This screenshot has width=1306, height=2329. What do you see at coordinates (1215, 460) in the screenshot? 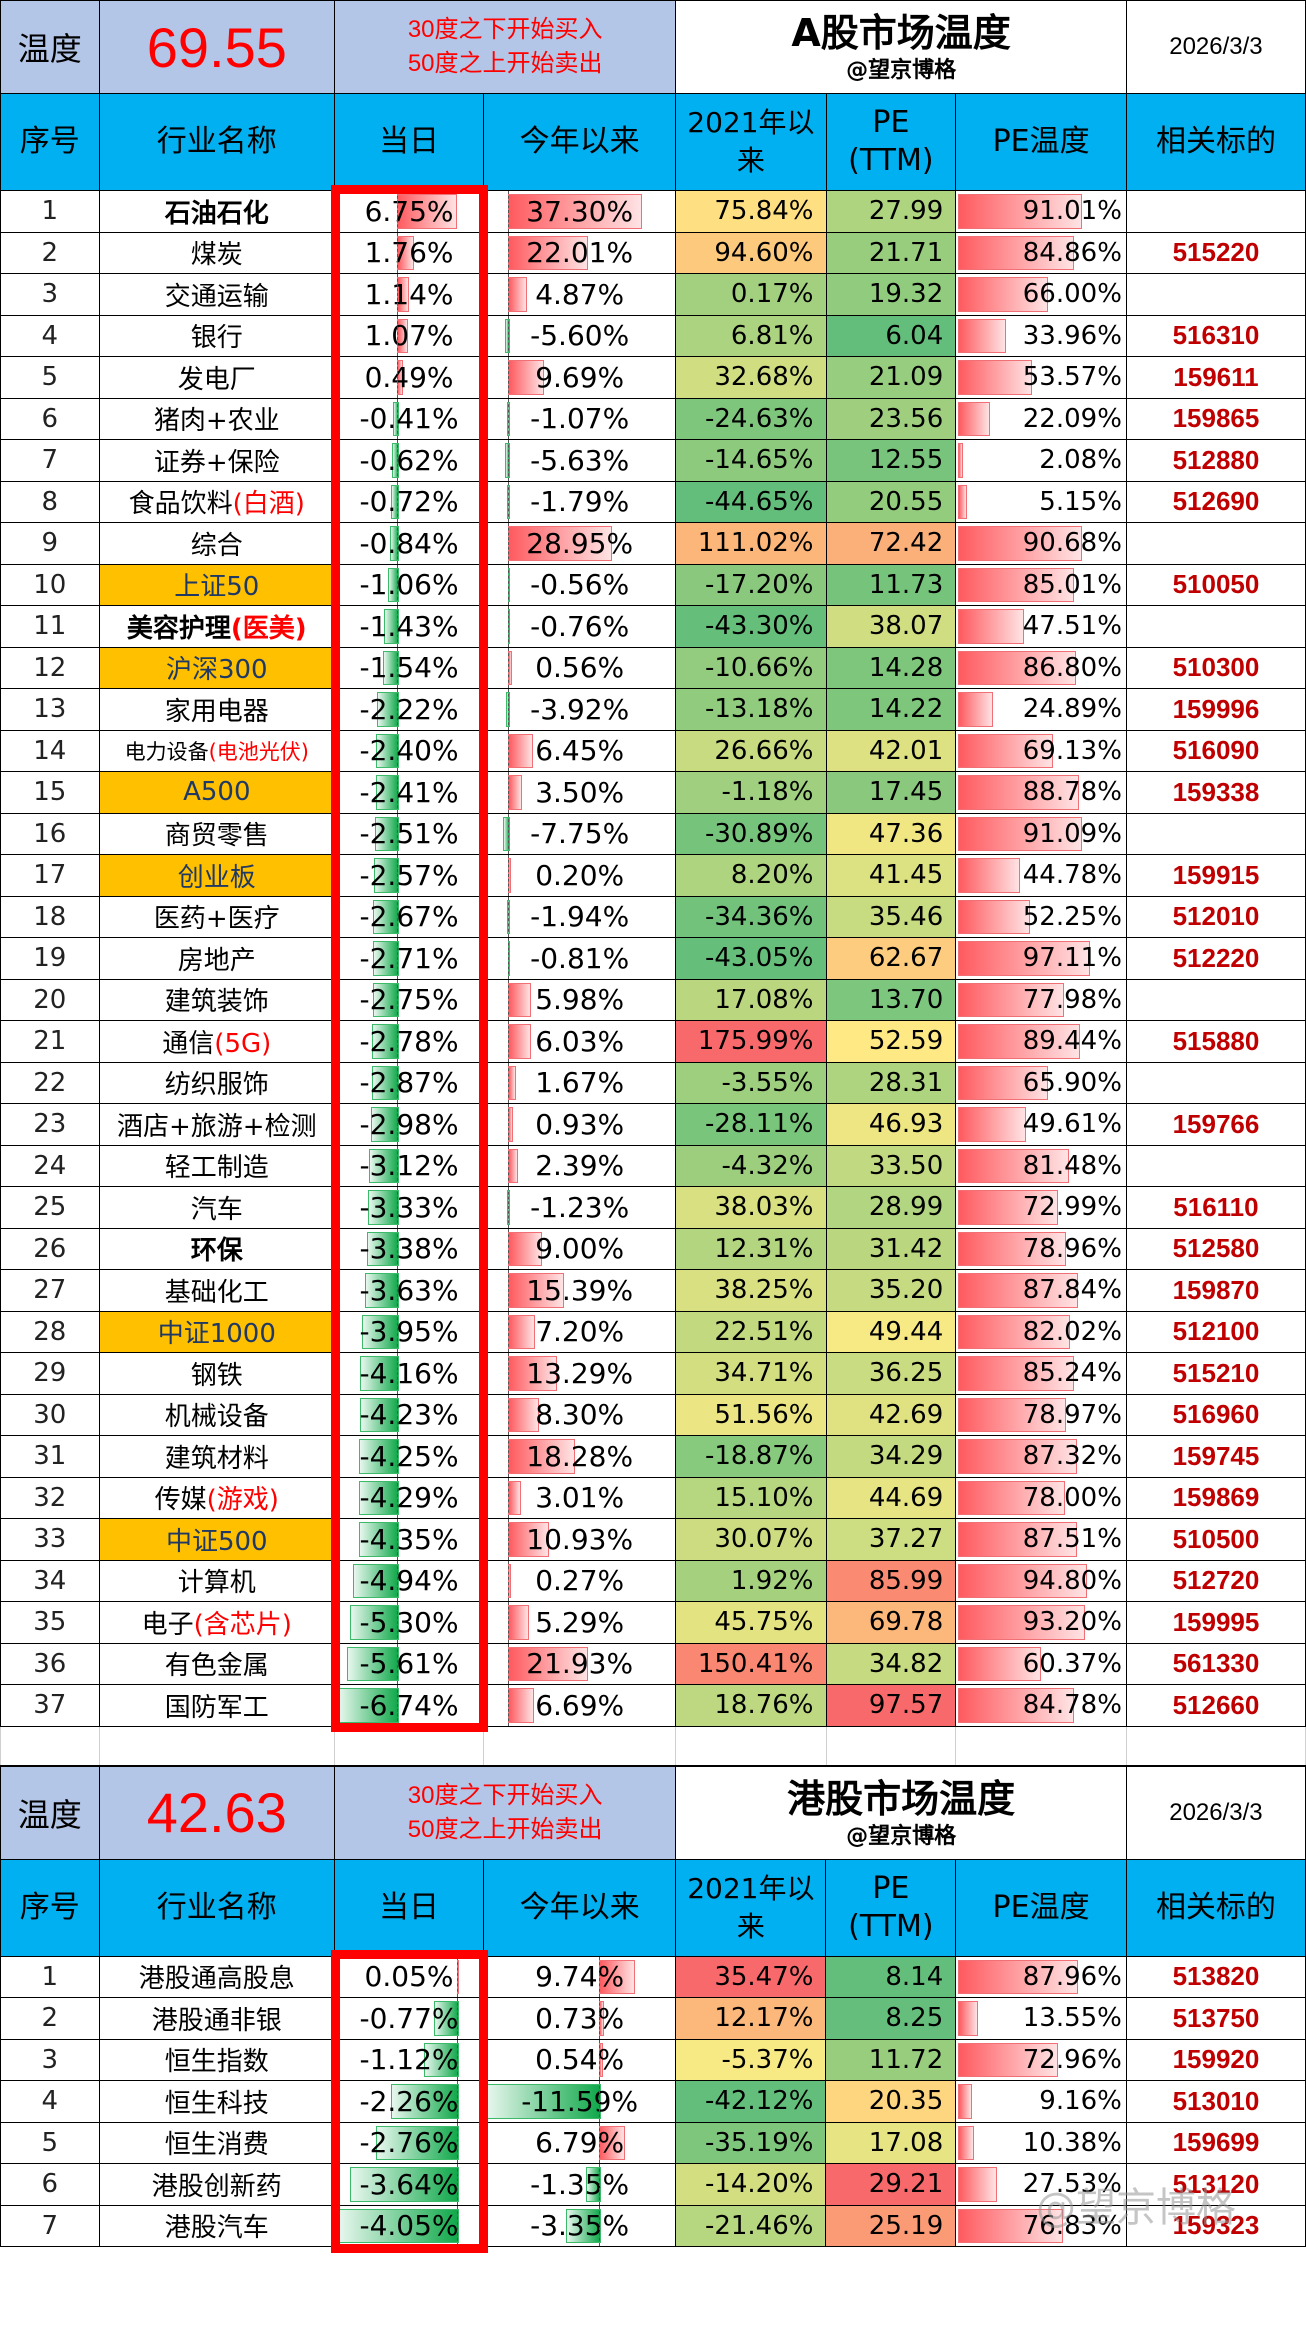
I see `related-ticker: 512880` at bounding box center [1215, 460].